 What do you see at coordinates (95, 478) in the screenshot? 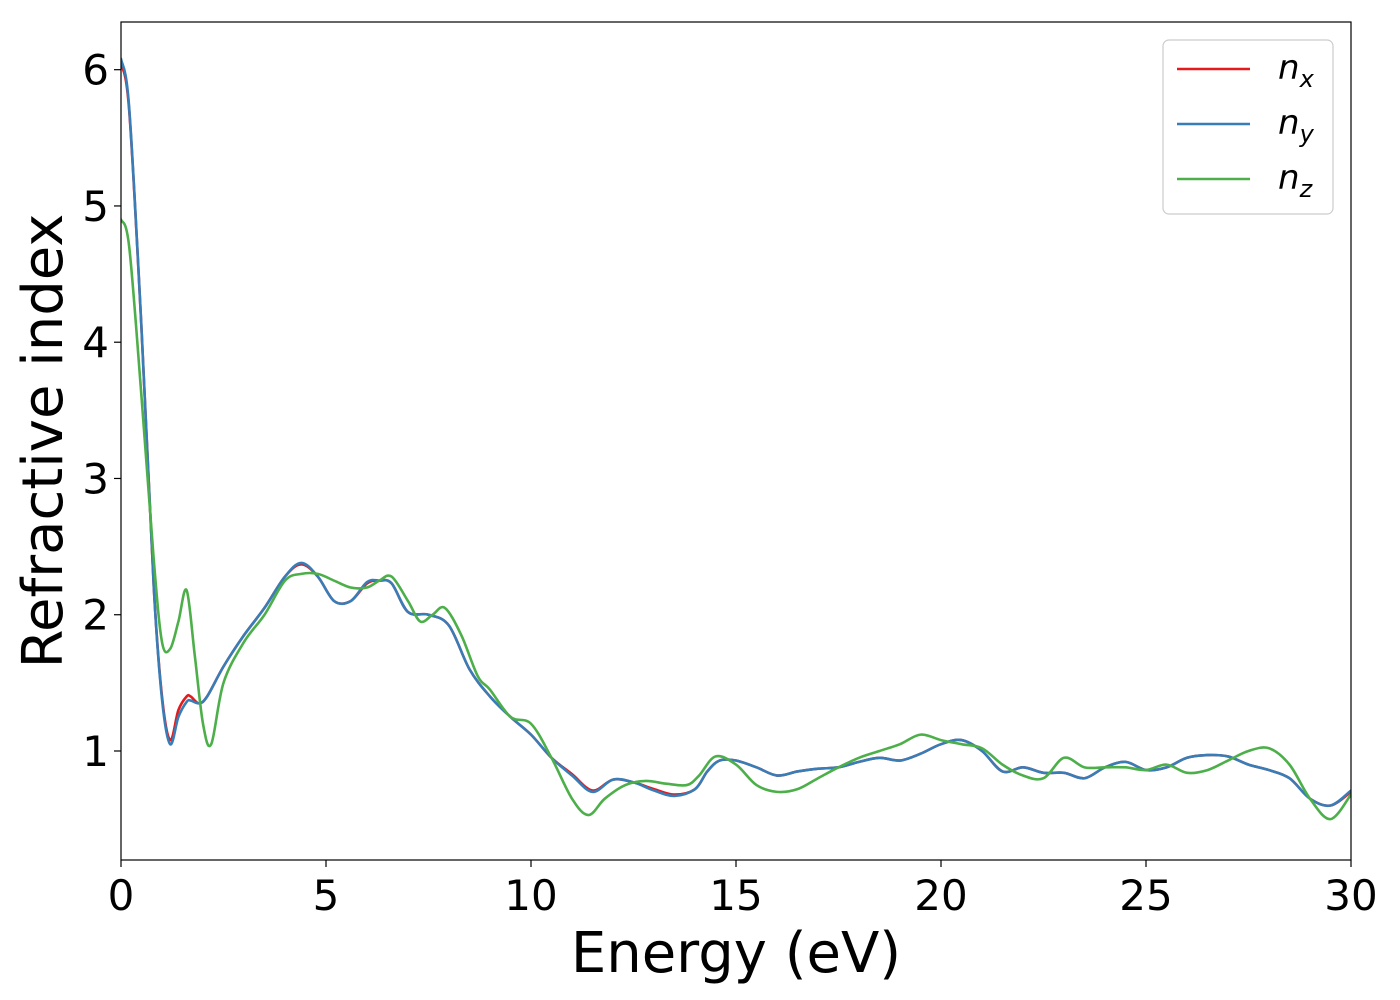
I see `y-tick-label: 3` at bounding box center [95, 478].